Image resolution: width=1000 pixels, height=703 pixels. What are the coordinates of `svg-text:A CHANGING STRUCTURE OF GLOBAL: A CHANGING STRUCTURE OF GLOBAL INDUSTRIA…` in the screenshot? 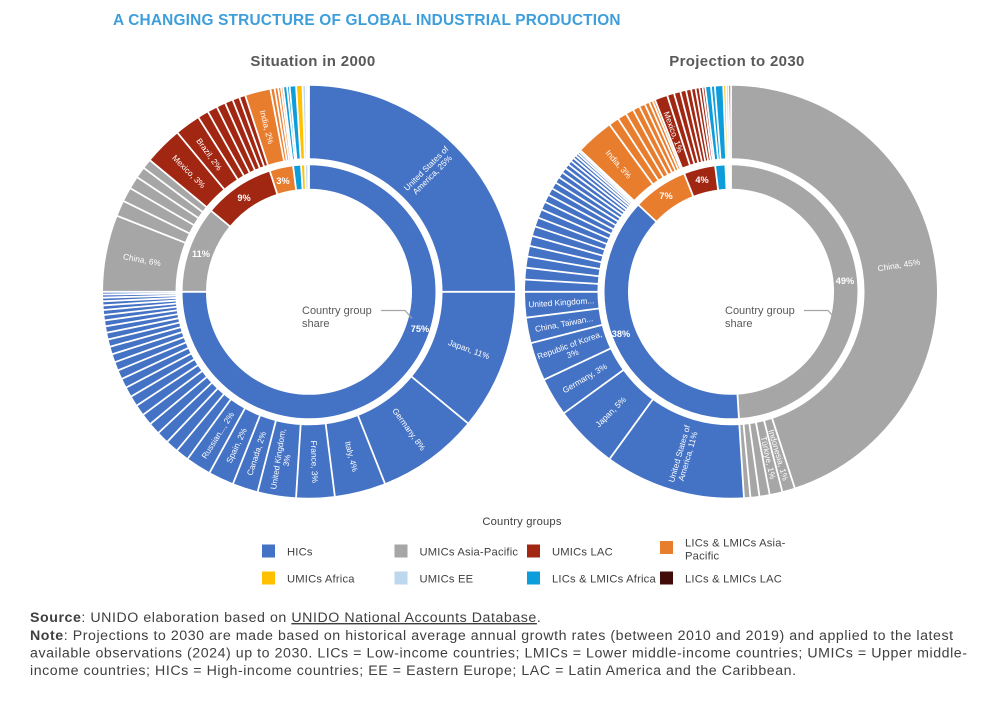 It's located at (367, 20).